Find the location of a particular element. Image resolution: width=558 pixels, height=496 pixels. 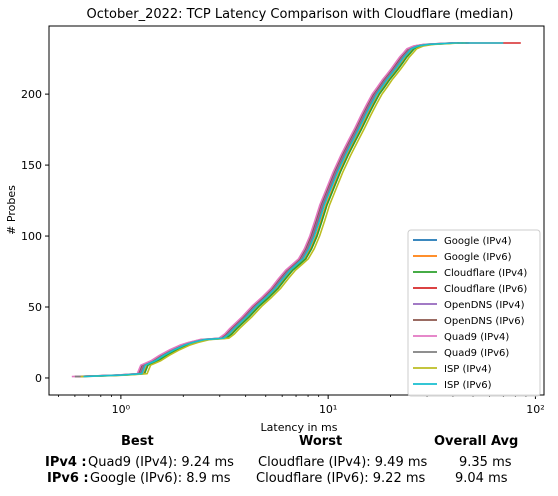

x-tick-label: 10¹ is located at coordinates (328, 409).